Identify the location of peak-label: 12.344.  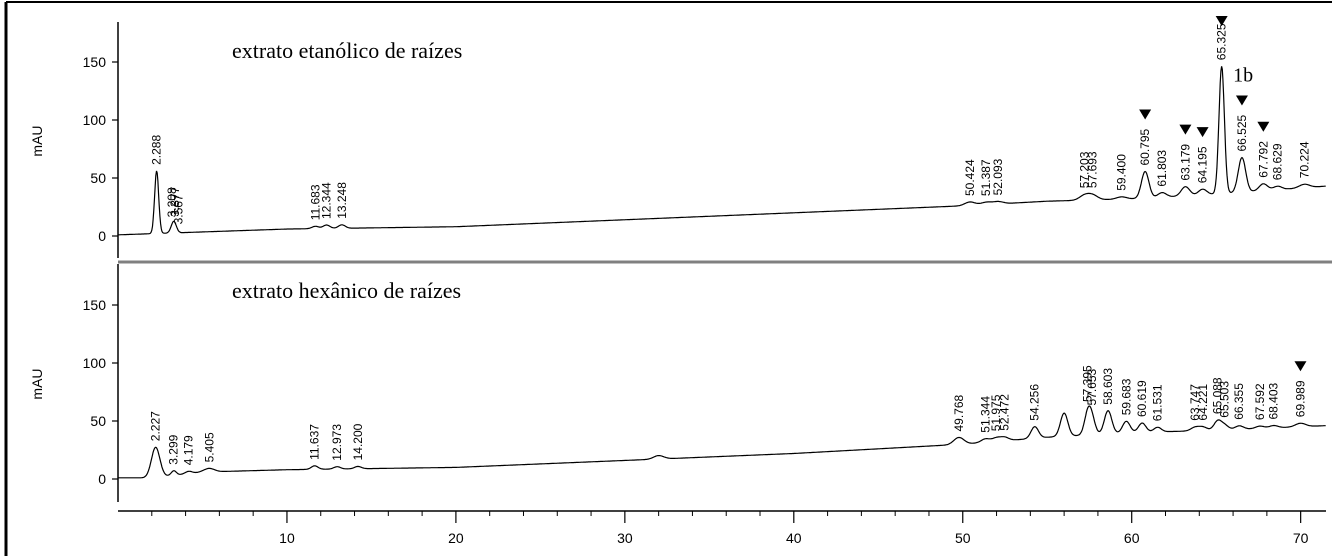
(327, 200).